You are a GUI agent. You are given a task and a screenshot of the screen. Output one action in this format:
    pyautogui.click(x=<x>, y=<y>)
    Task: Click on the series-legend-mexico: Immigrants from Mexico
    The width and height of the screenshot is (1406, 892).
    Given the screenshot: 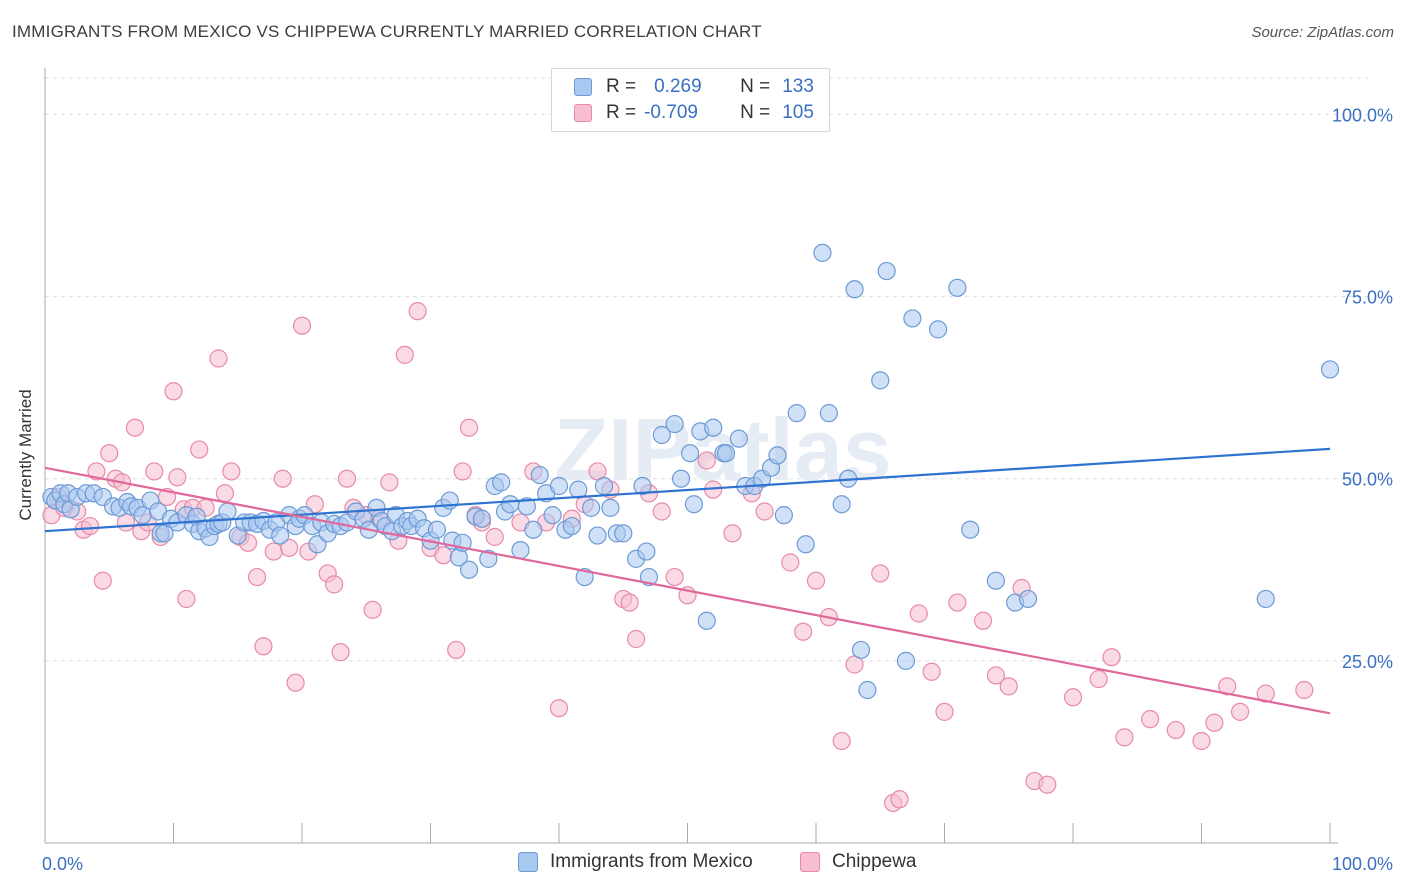 What is the action you would take?
    pyautogui.click(x=635, y=862)
    